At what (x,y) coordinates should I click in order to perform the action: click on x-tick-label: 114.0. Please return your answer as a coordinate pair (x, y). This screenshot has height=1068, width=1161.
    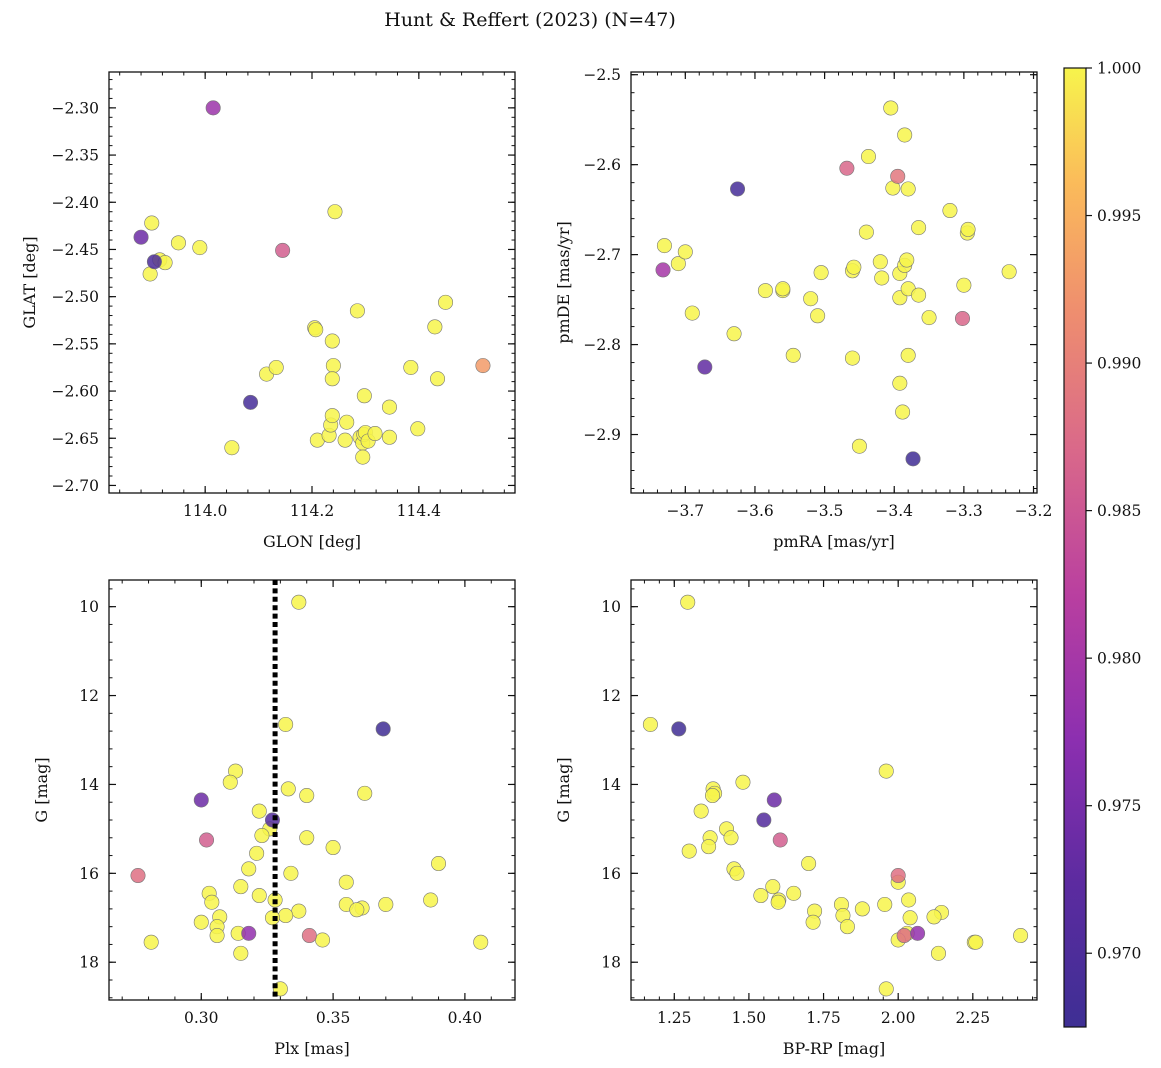
    Looking at the image, I should click on (205, 511).